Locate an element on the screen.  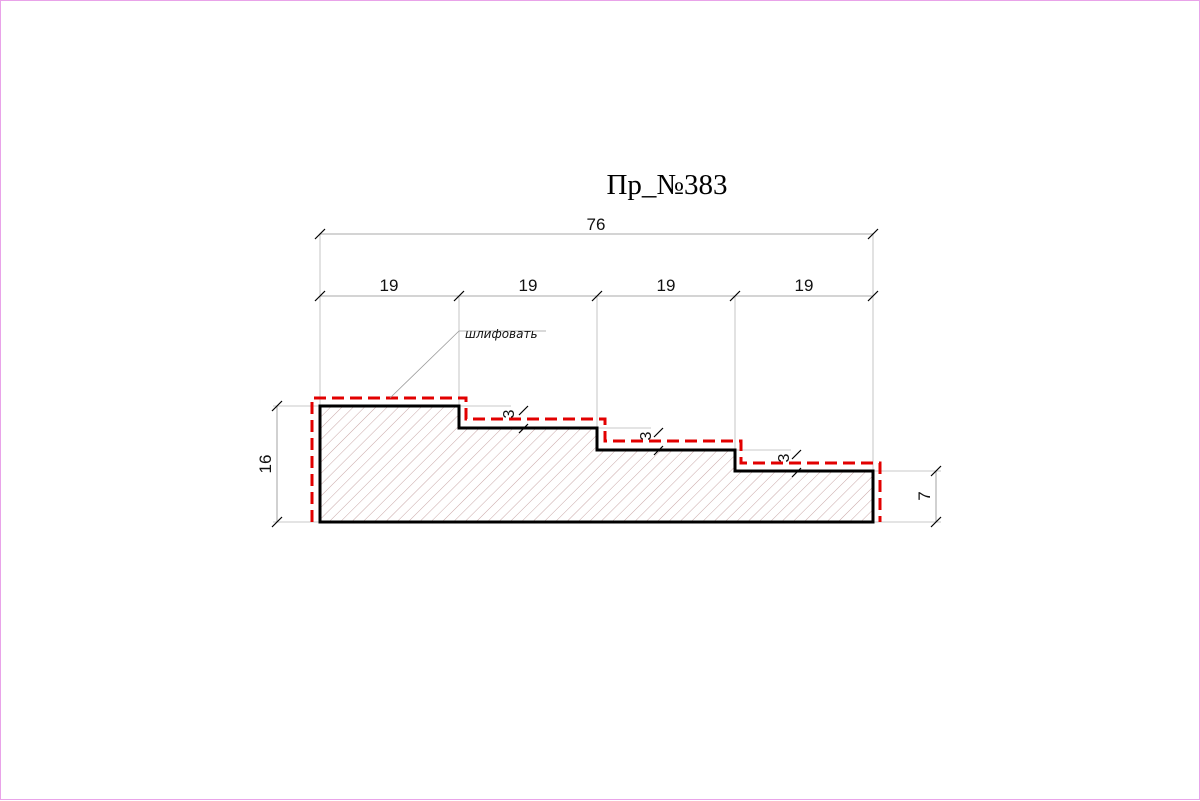
end-height-dimension: 7 is located at coordinates (928, 496).